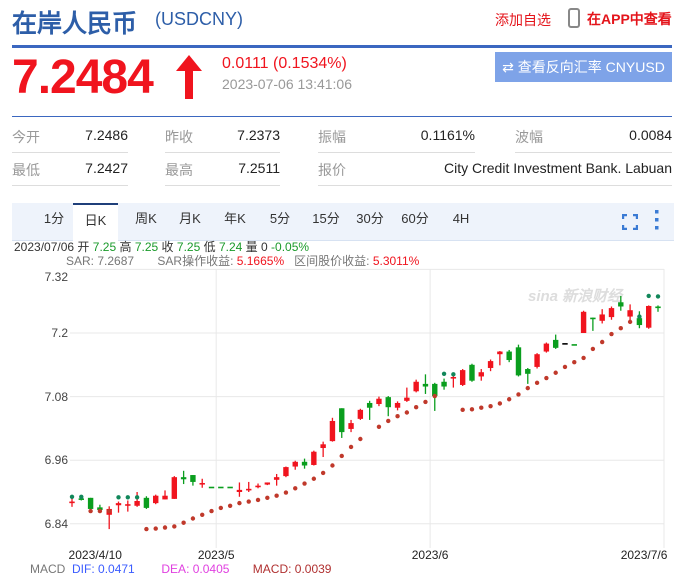  I want to click on tab-60分: 60分, so click(415, 218).